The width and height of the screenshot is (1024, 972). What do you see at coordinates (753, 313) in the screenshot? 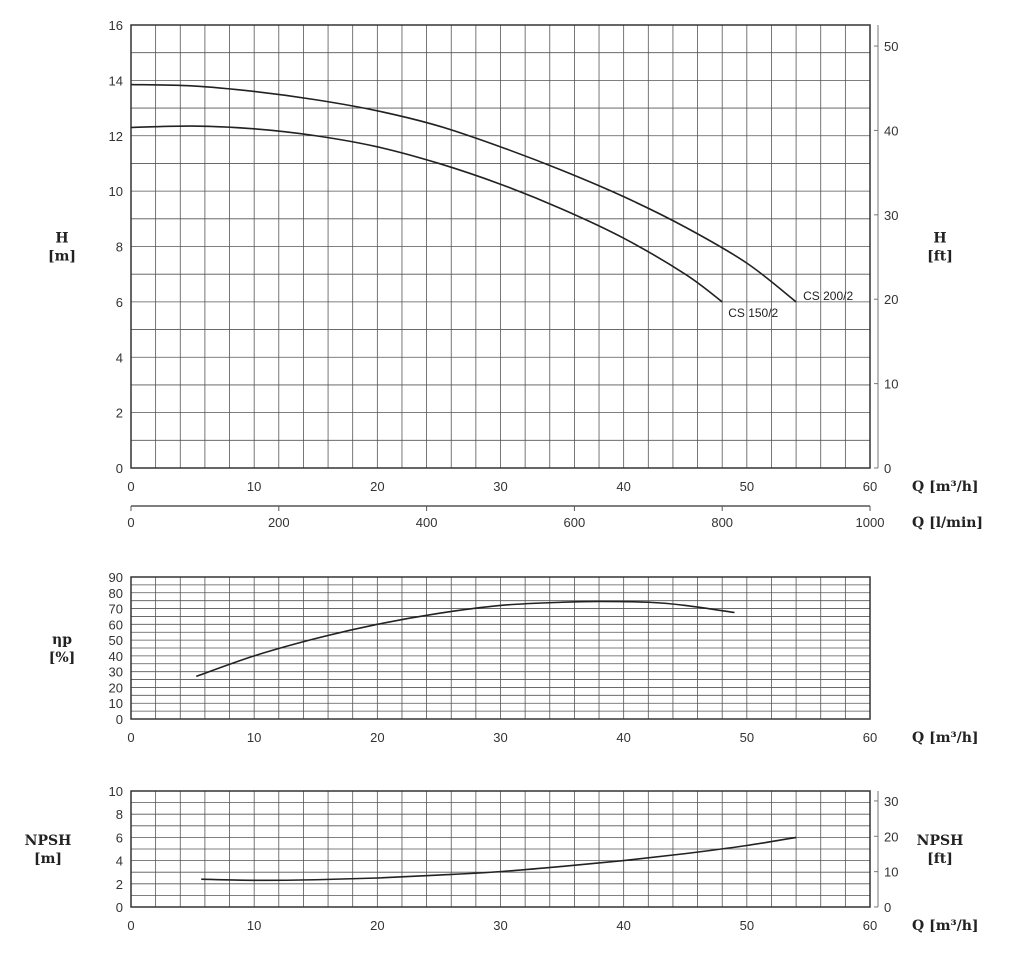
I see `series-label: CS 150/2` at bounding box center [753, 313].